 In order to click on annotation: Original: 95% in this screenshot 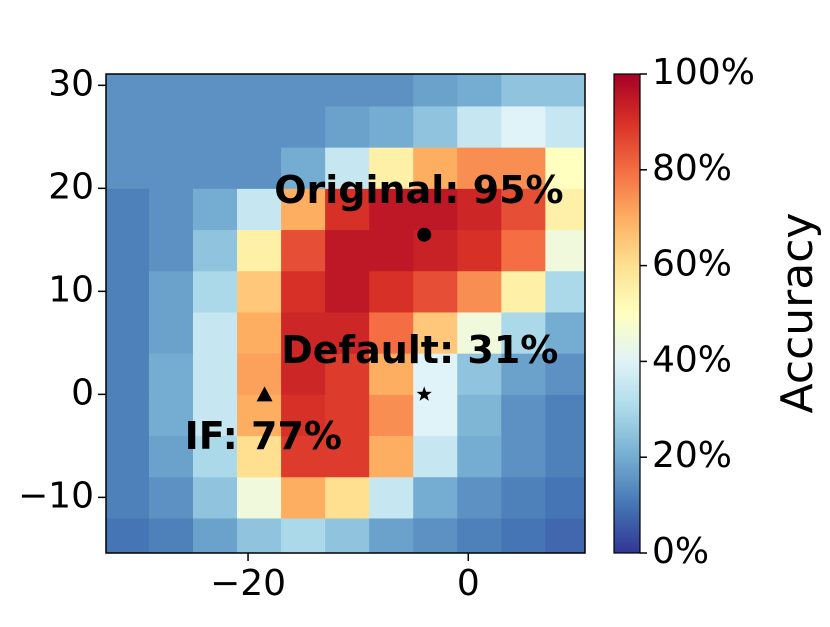, I will do `click(418, 190)`.